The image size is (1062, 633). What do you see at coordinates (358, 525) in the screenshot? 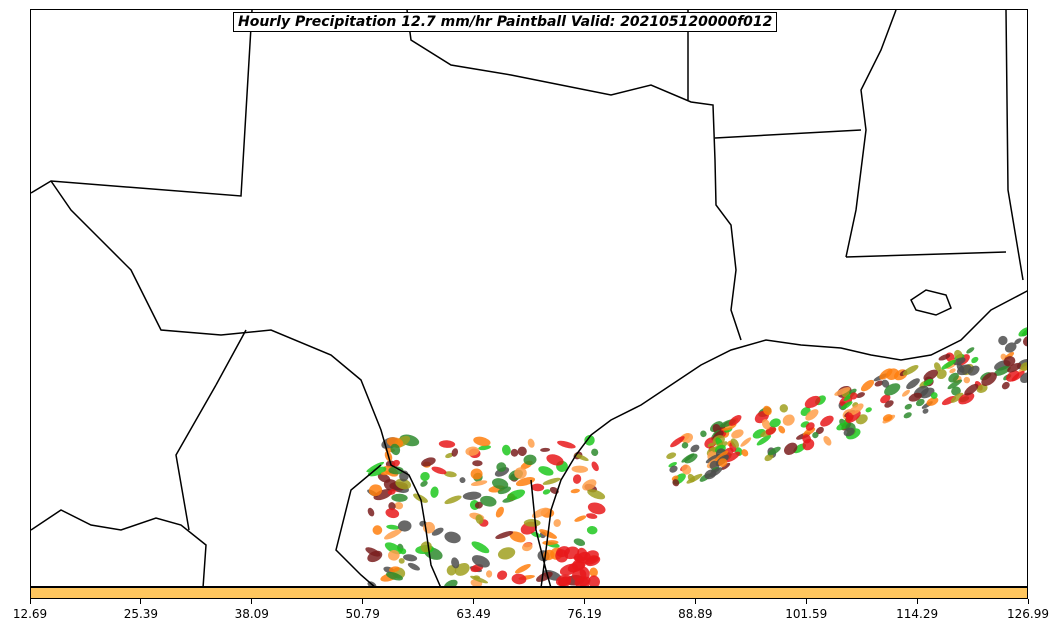
I see `mexico-rio-grande` at bounding box center [358, 525].